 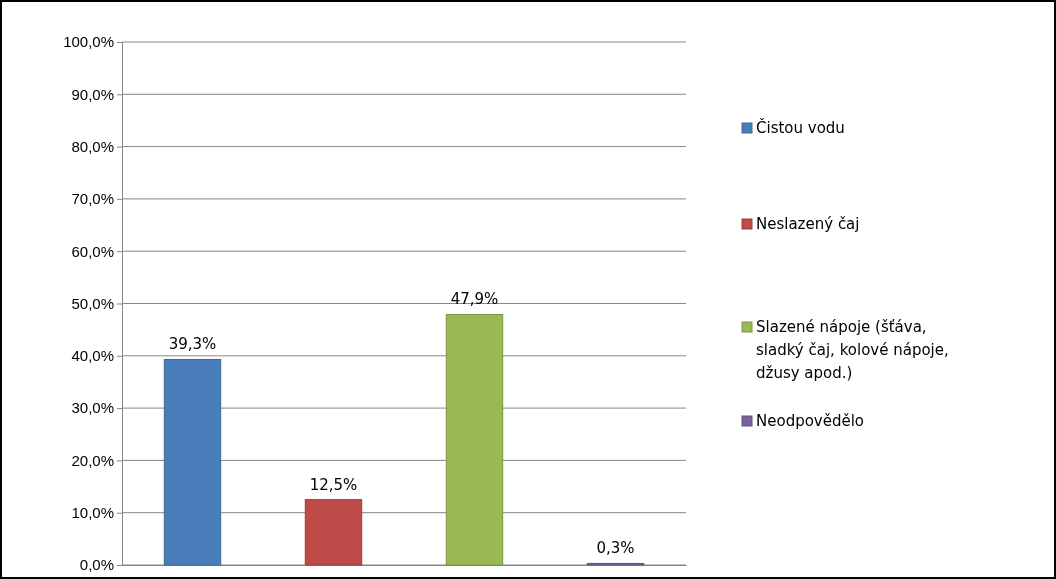 What do you see at coordinates (92, 251) in the screenshot?
I see `y-tick-label: 60,0%` at bounding box center [92, 251].